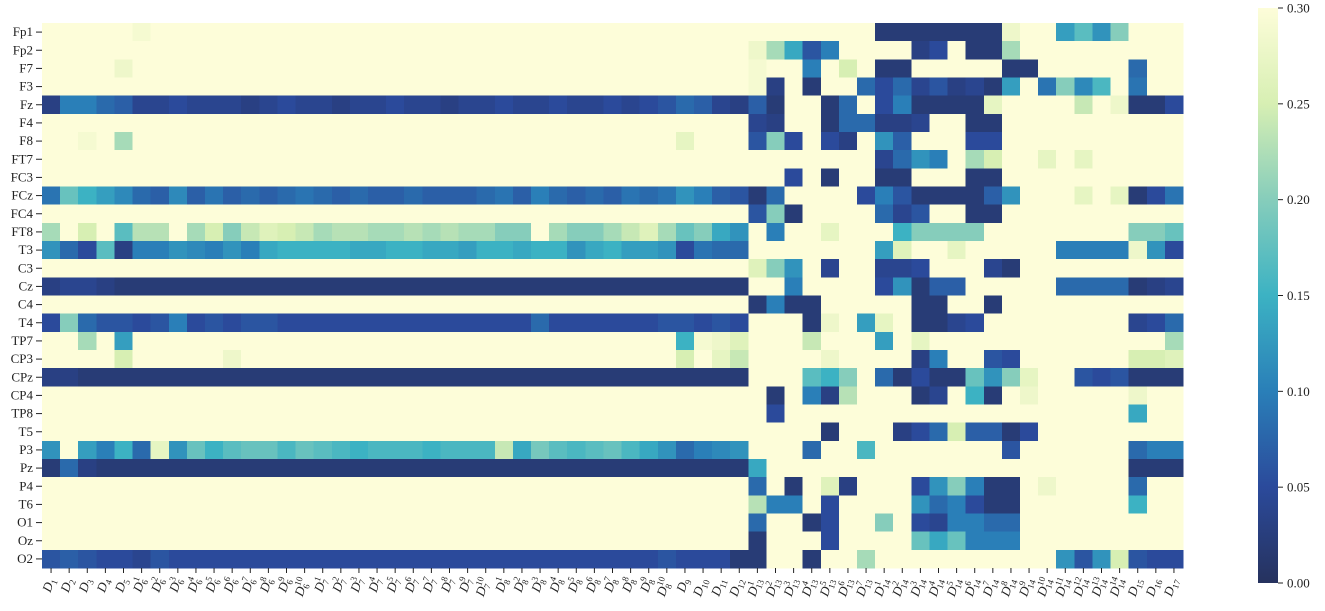 Image resolution: width=1325 pixels, height=611 pixels. I want to click on x-label-sub: 9, so click(688, 582).